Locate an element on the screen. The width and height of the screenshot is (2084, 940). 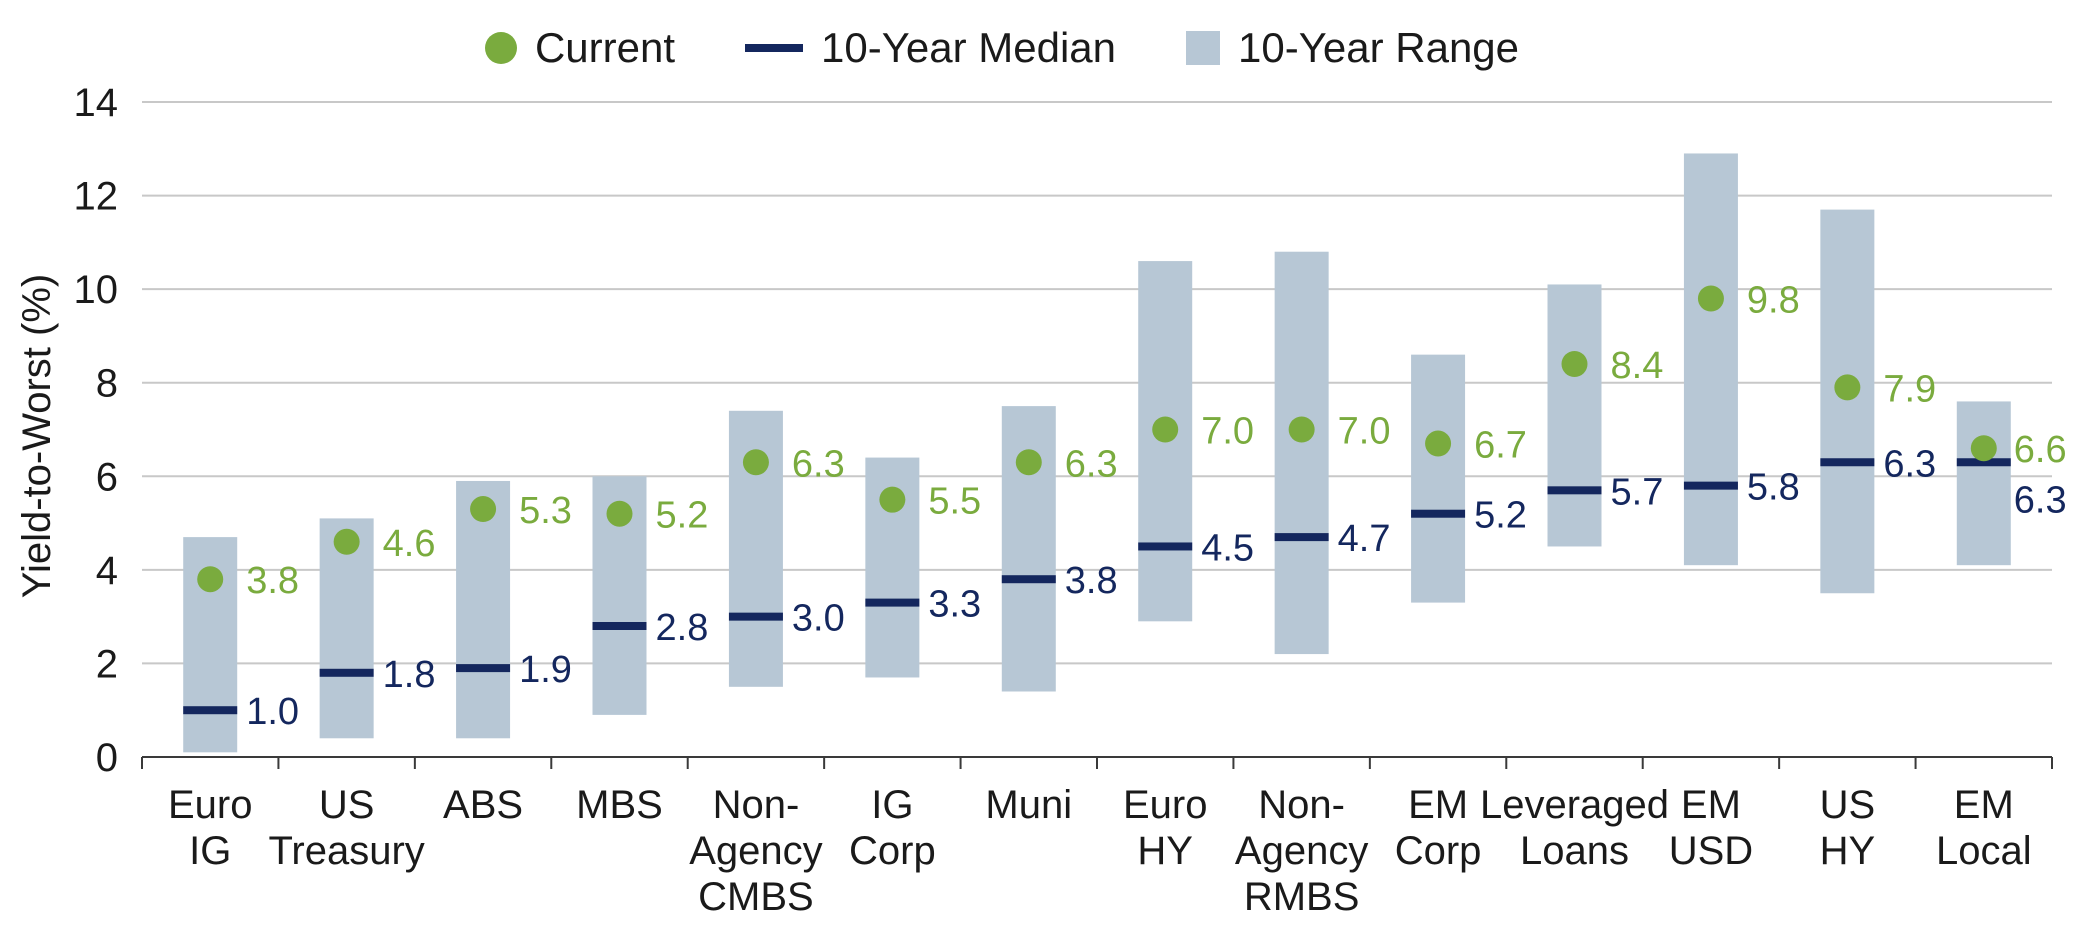
range-bar-muni is located at coordinates (1028, 549).